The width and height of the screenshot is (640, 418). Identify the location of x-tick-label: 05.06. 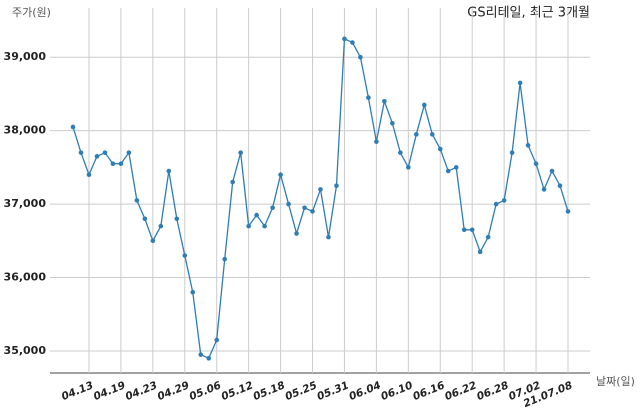
(205, 391).